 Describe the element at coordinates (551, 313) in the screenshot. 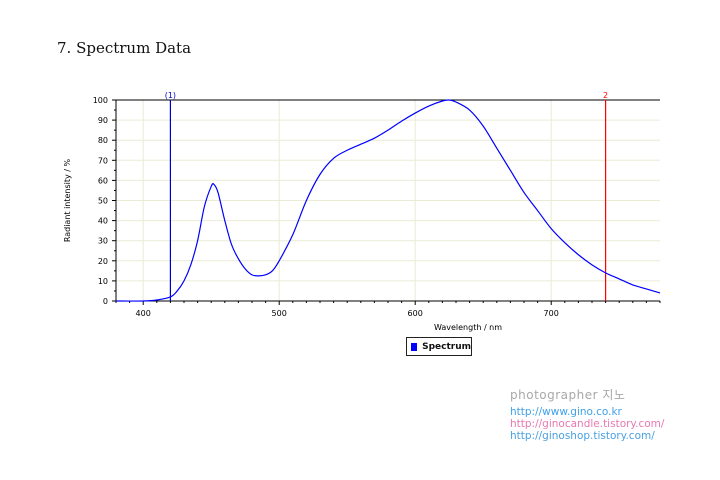

I see `x-tick-label: 700` at that location.